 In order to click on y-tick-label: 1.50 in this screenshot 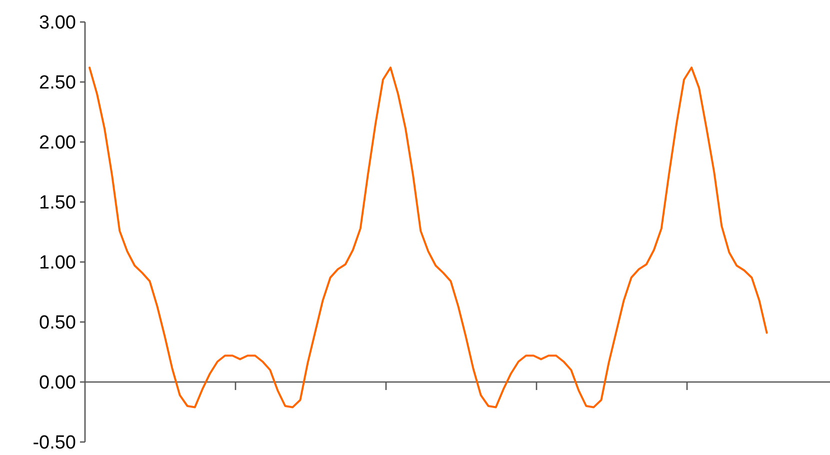, I will do `click(57, 203)`.